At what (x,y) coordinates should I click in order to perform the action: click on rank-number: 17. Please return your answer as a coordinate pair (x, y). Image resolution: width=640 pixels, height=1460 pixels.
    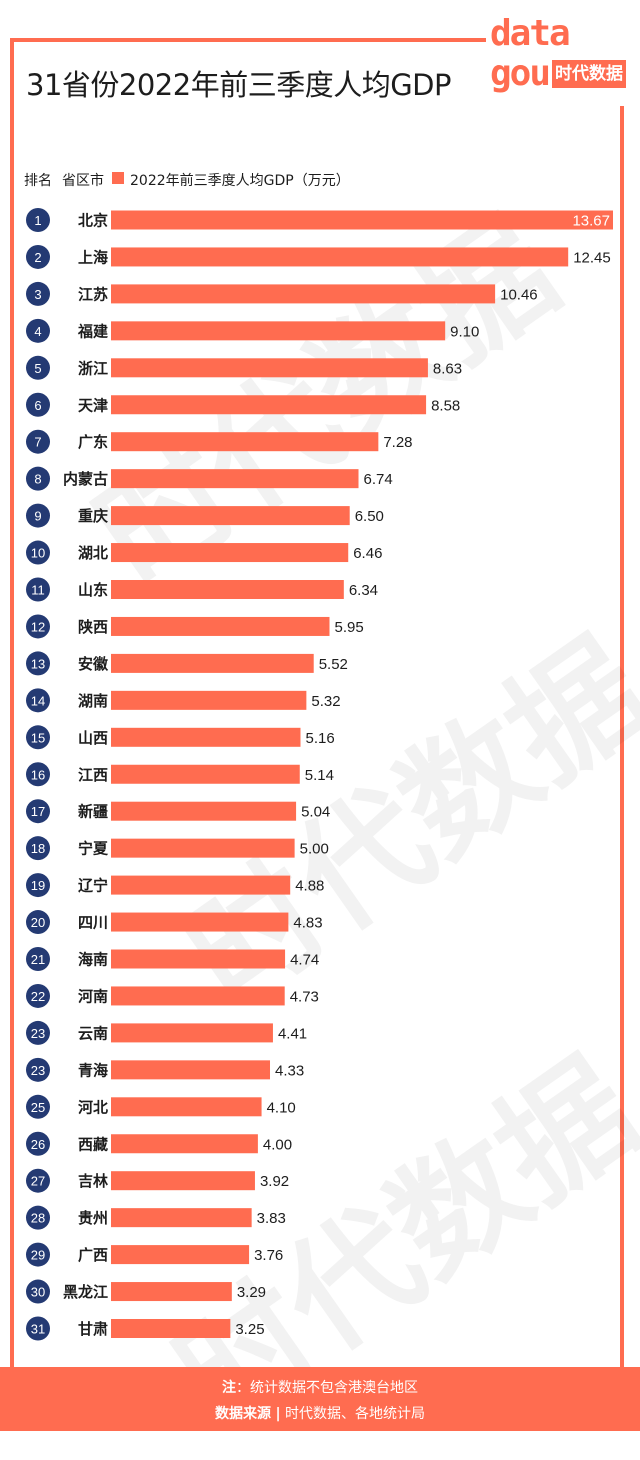
    Looking at the image, I should click on (38, 811).